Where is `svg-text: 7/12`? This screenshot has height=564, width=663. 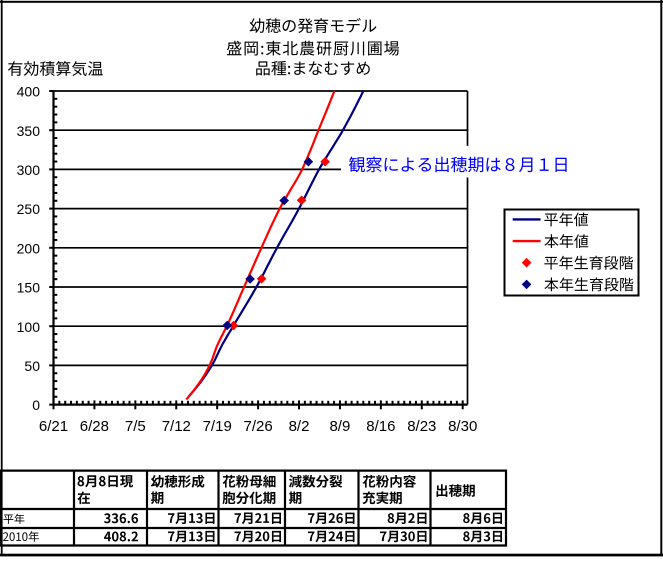
svg-text: 7/12 is located at coordinates (176, 426).